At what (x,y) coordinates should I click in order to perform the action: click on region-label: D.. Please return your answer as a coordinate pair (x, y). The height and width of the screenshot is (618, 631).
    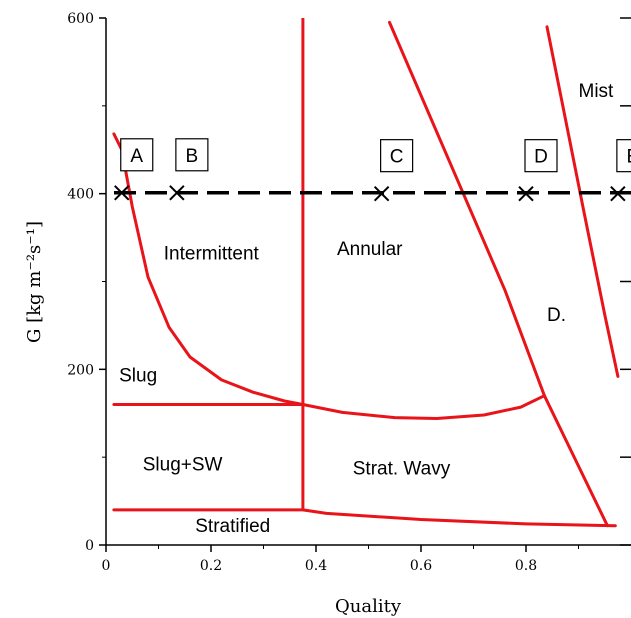
    Looking at the image, I should click on (556, 315).